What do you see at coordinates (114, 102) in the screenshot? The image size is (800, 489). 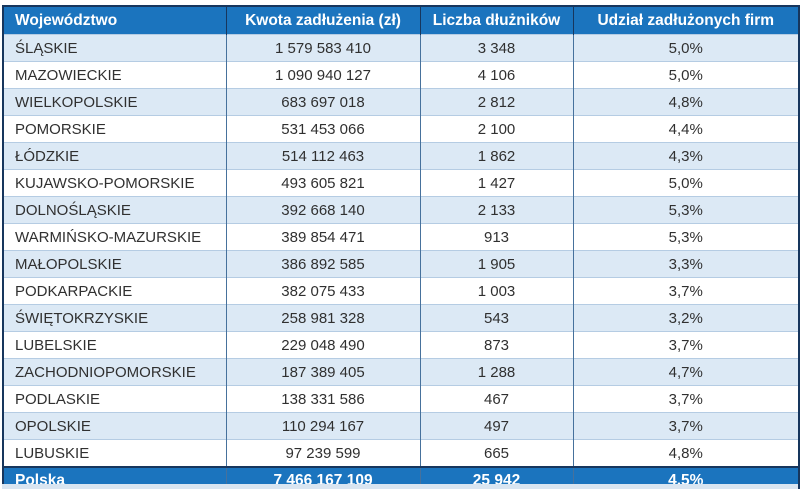 I see `cell-region: WIELKOPOLSKIE` at bounding box center [114, 102].